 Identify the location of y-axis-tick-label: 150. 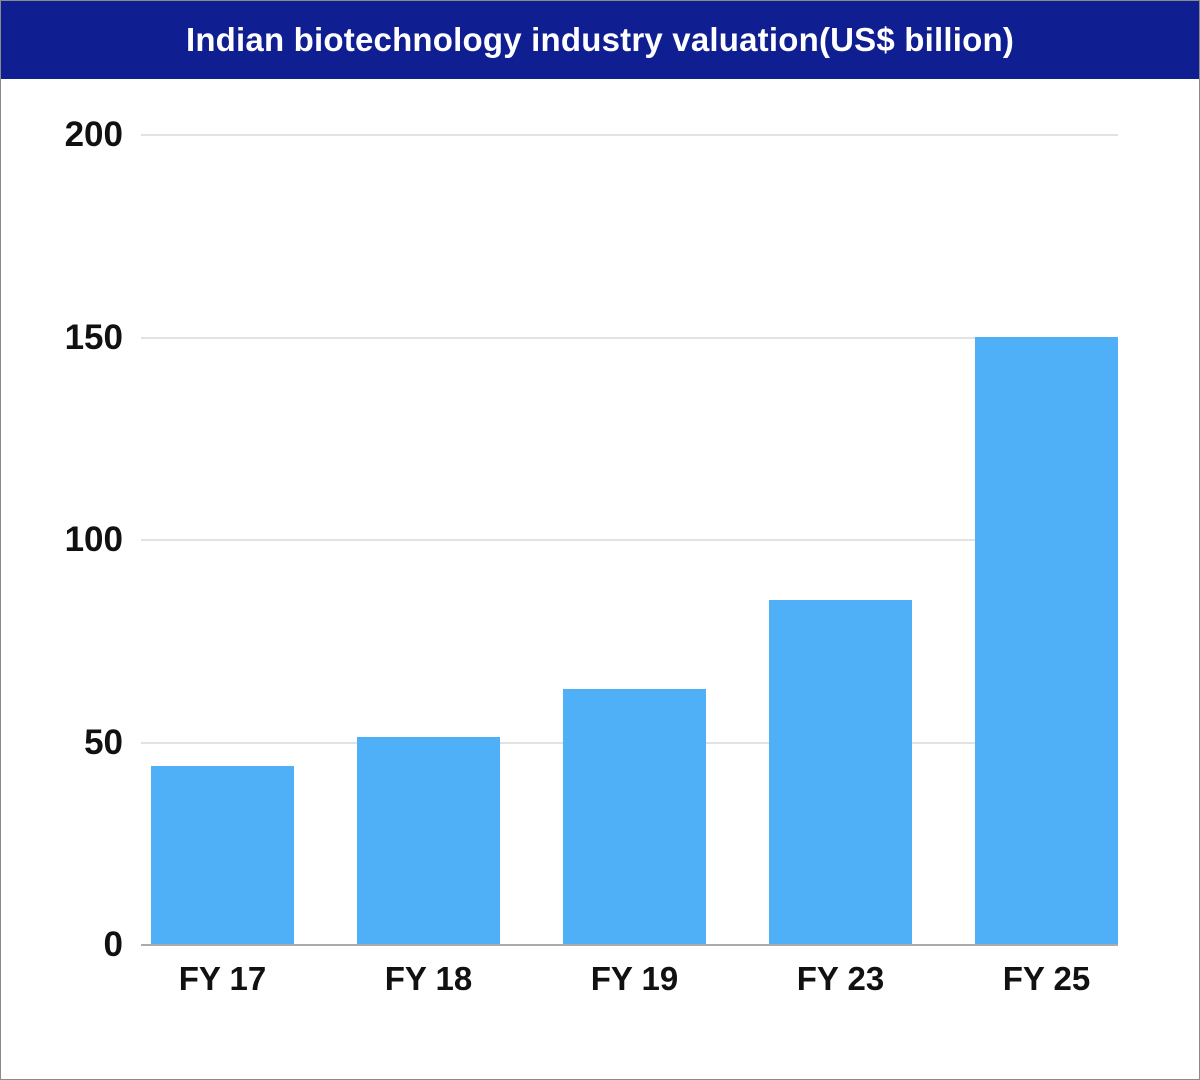
(93, 337).